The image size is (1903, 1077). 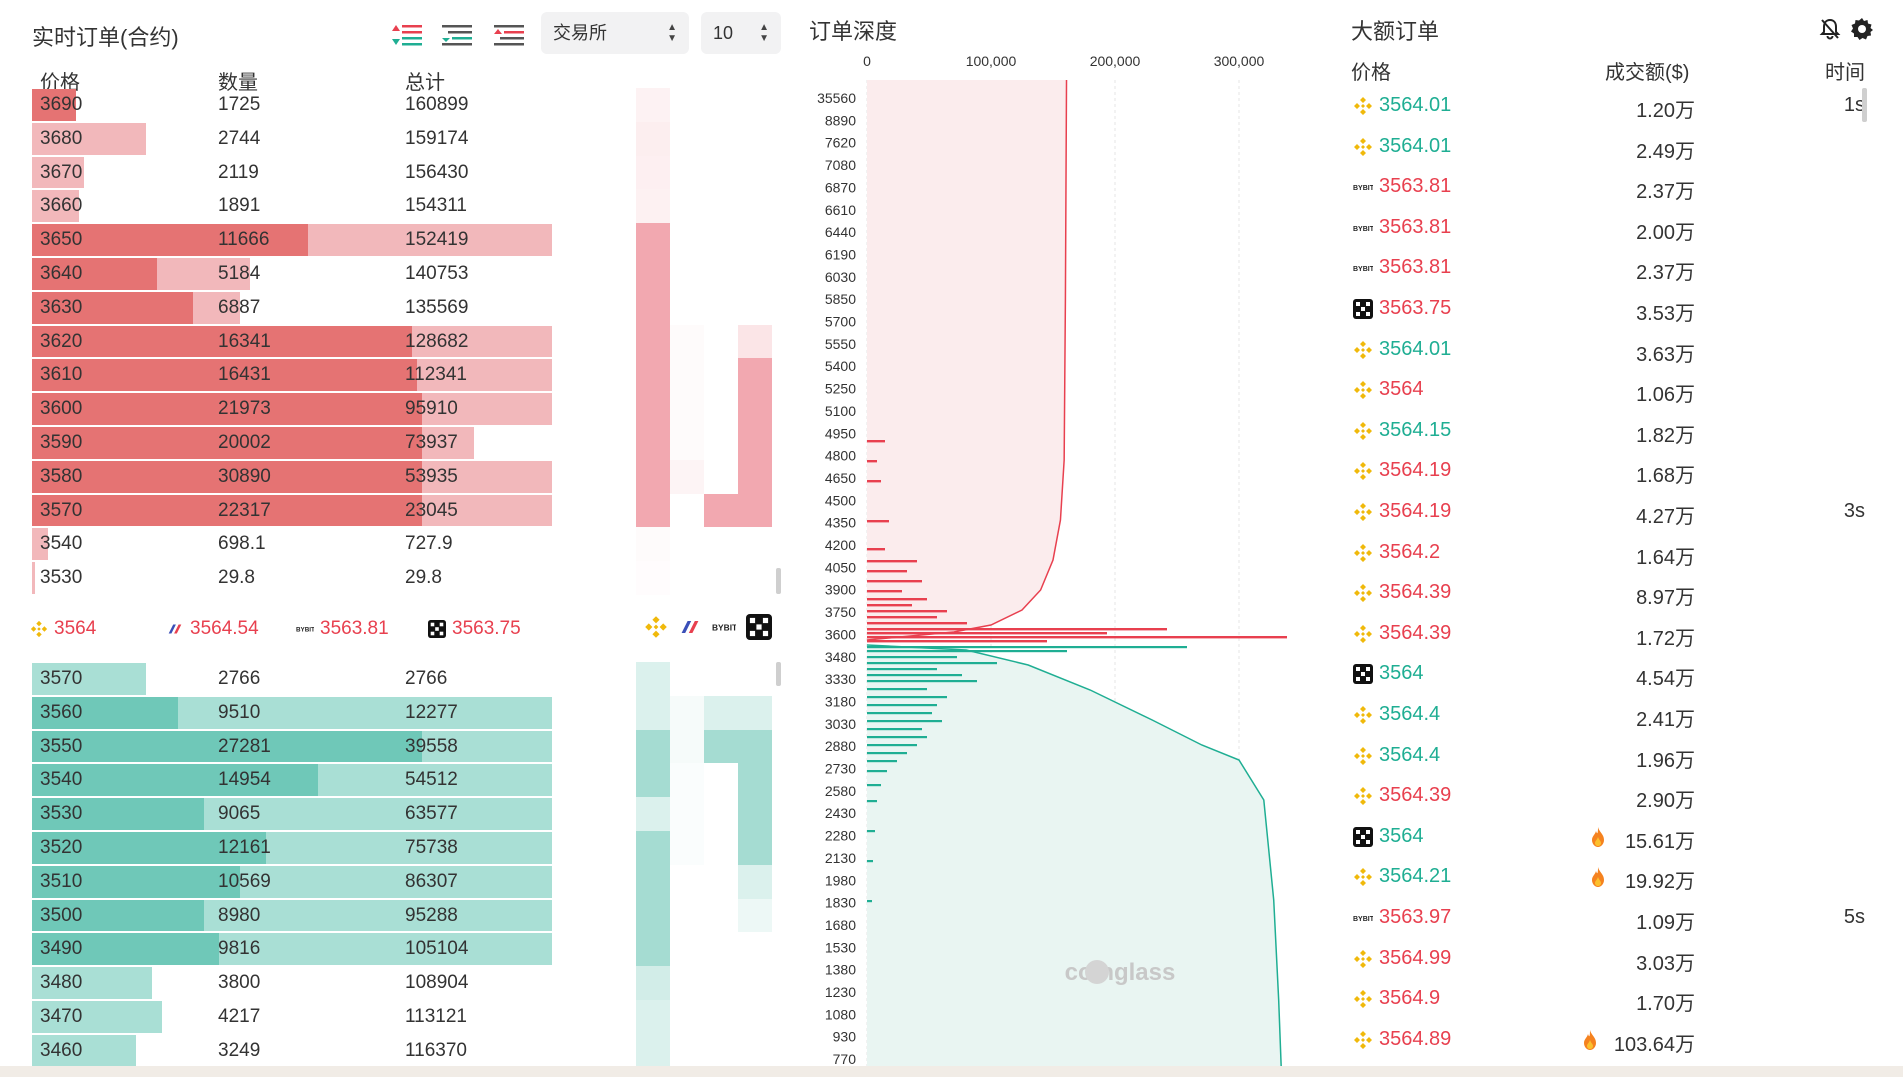 I want to click on bid-row: 3520 12161 75738, so click(x=292, y=848).